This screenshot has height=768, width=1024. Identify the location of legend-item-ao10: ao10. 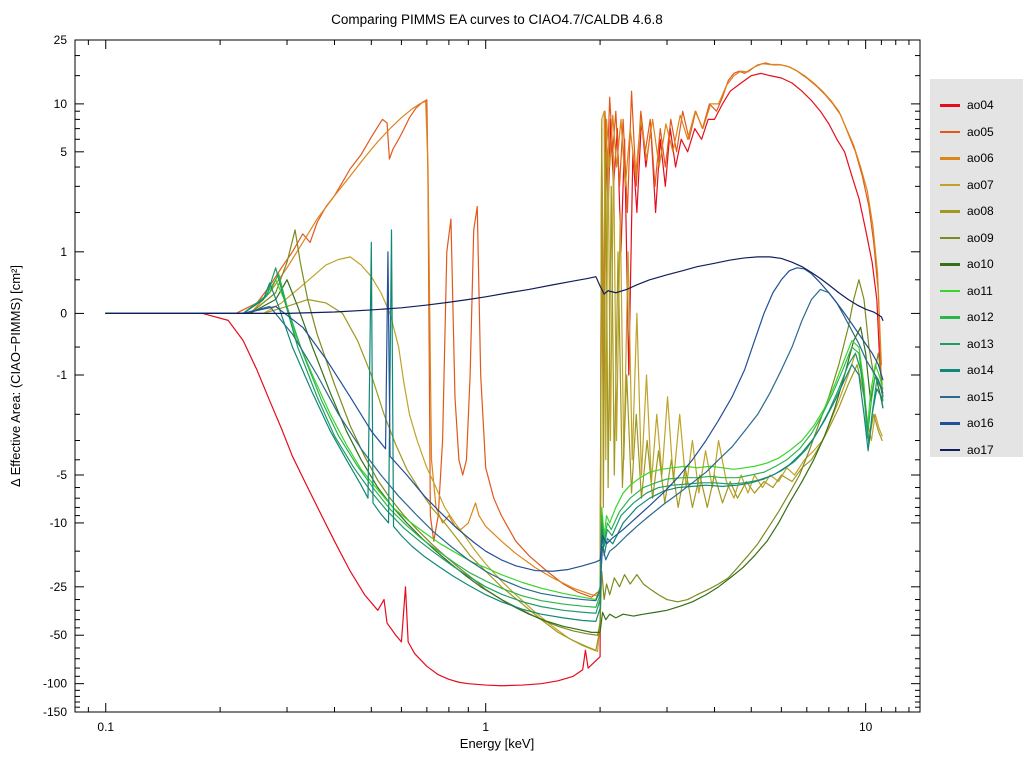
(981, 264).